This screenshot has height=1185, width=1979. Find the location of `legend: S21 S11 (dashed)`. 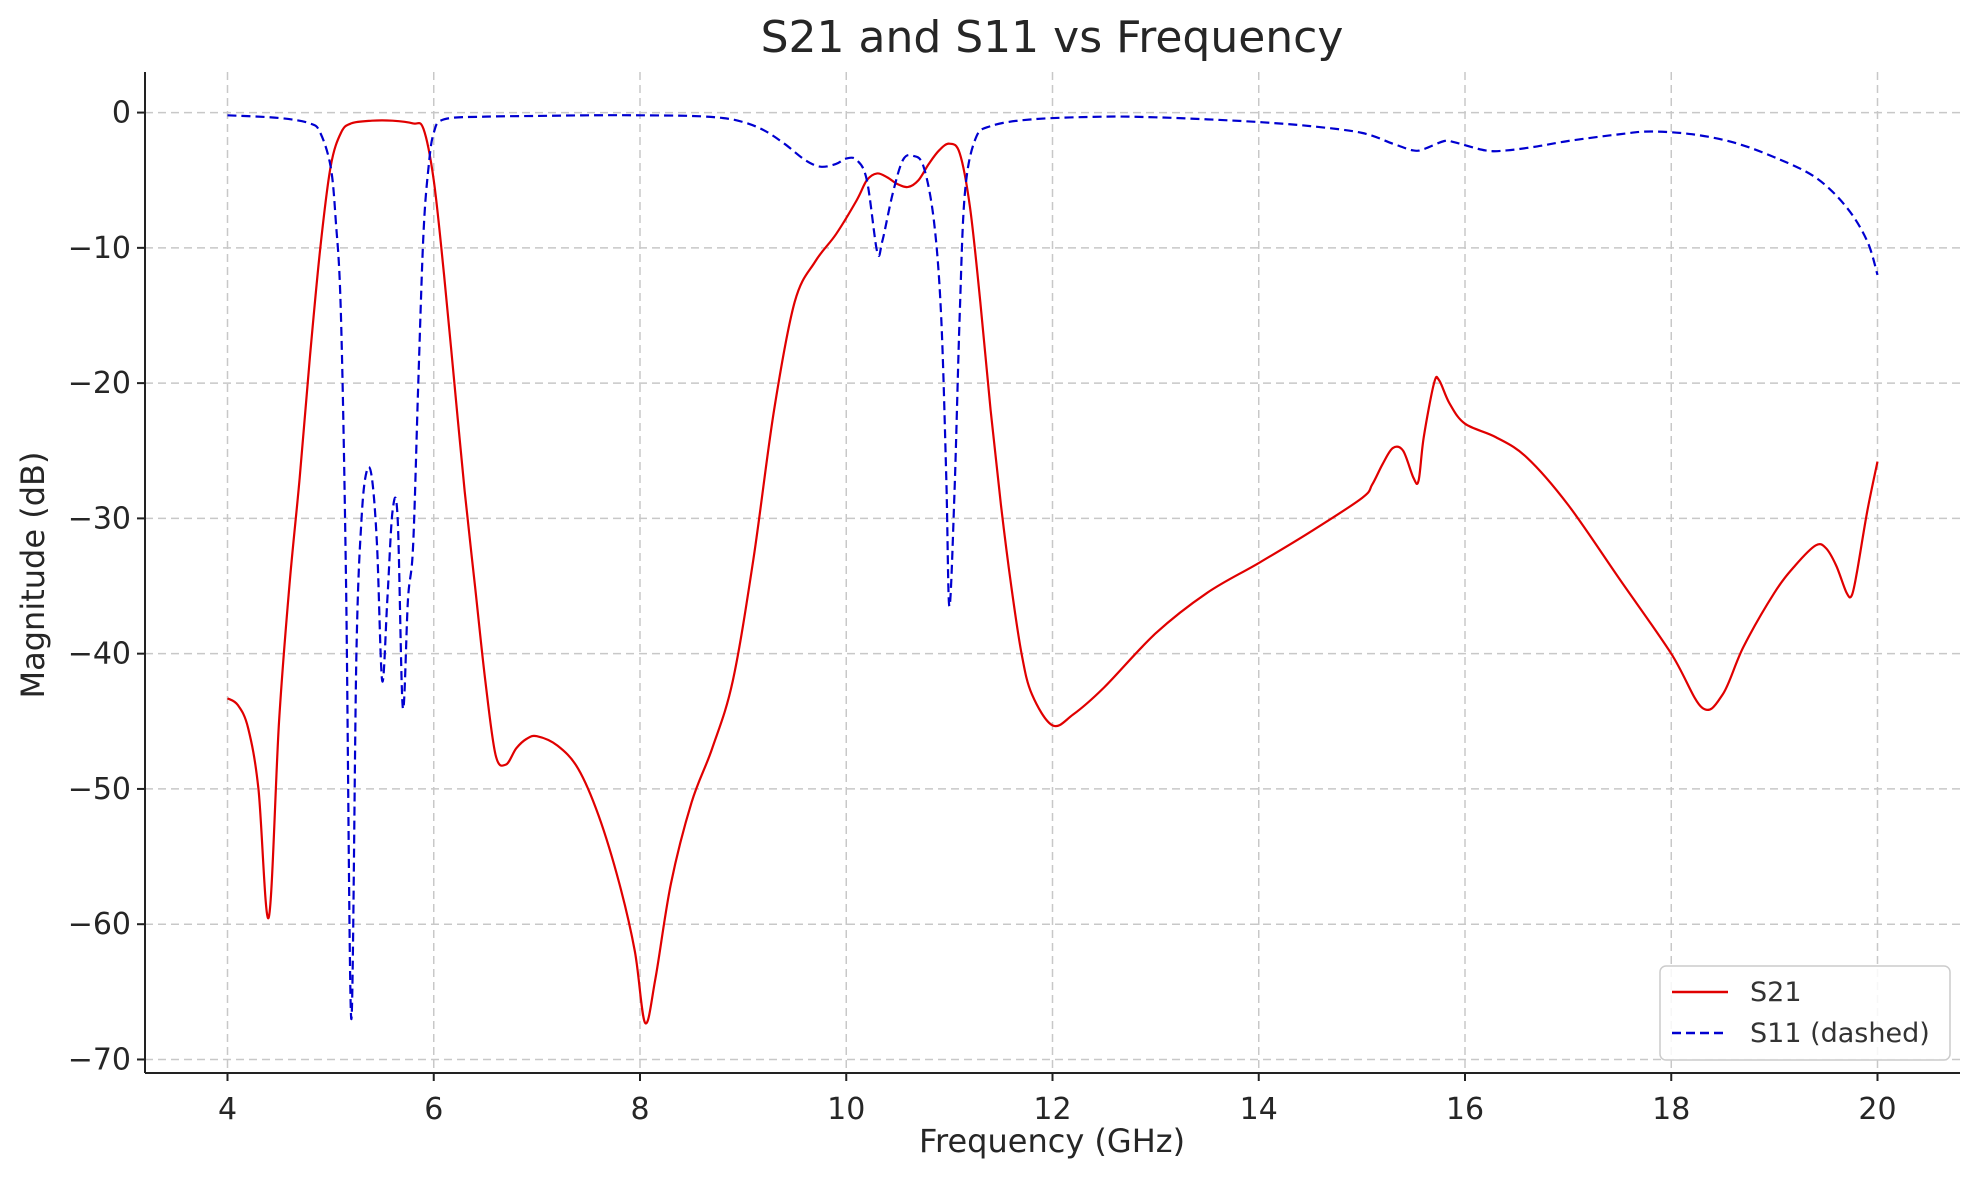

legend: S21 S11 (dashed) is located at coordinates (1805, 1013).